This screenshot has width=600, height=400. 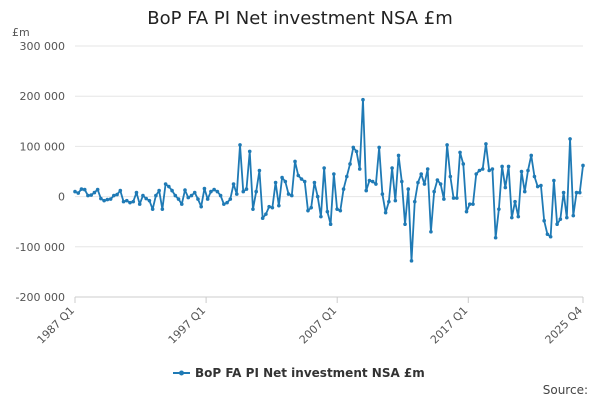 I want to click on y-tick-label: 0, so click(x=61, y=197).